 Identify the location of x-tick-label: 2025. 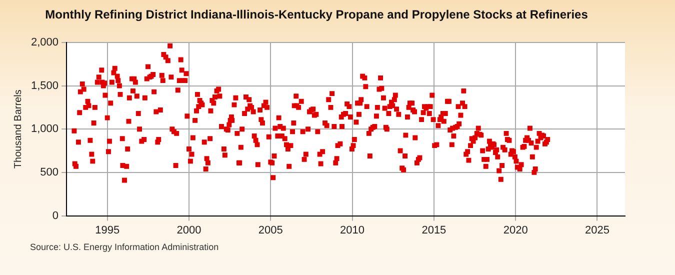
(597, 230).